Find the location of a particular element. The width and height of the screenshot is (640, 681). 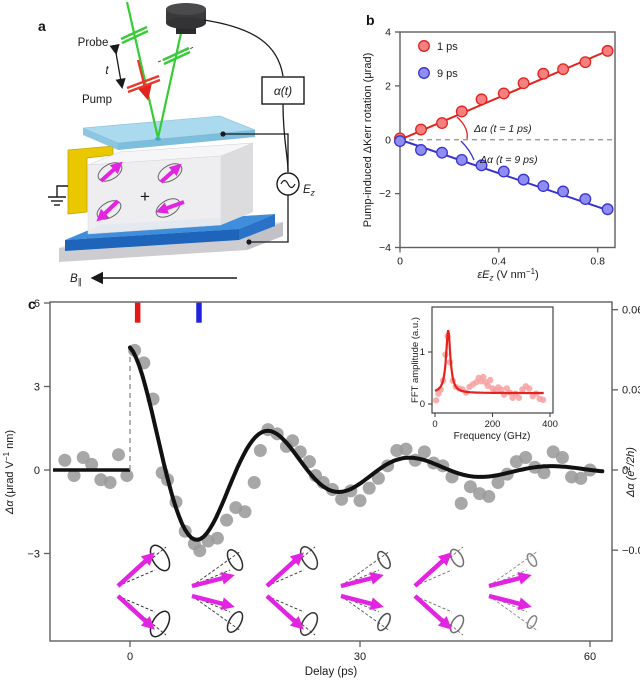

panel-letter-a: a is located at coordinates (42, 26).